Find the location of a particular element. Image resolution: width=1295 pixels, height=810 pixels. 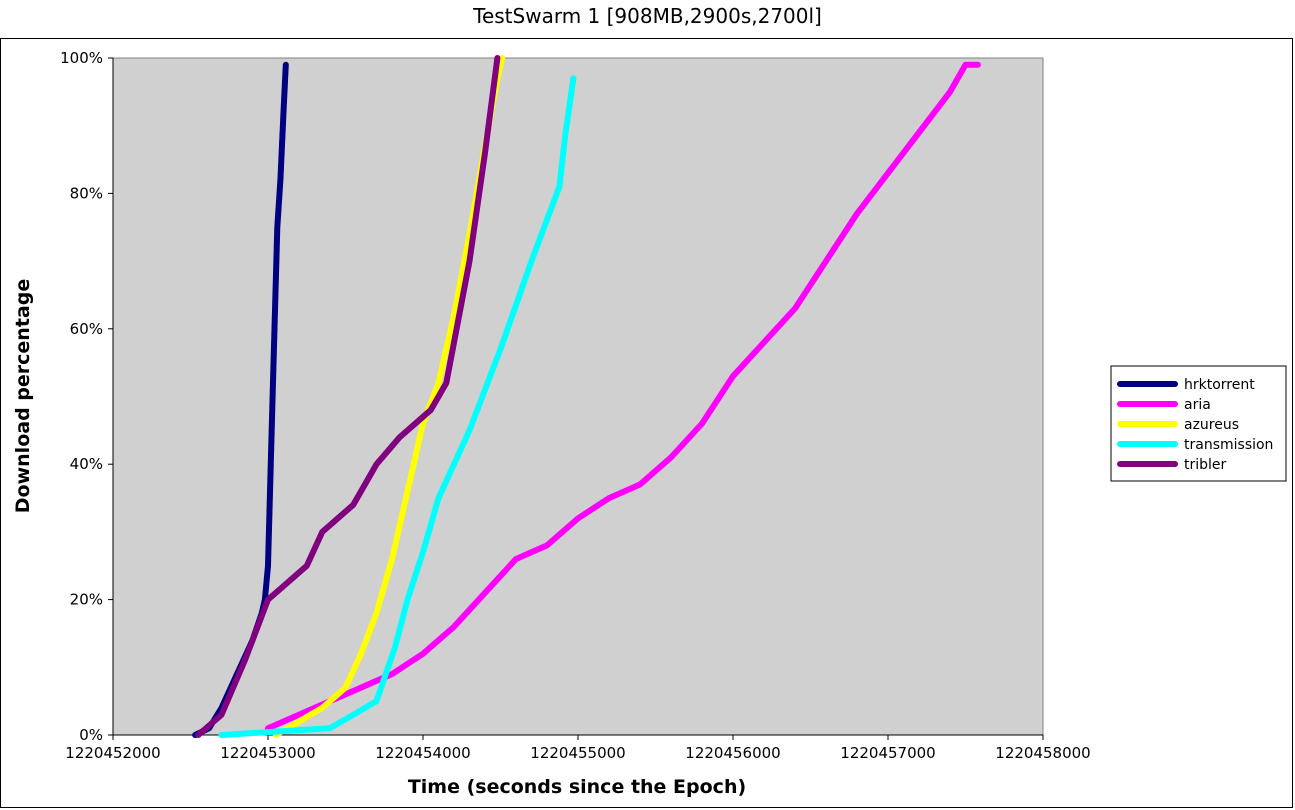

x-tick-label: 1220455000 is located at coordinates (577, 753).